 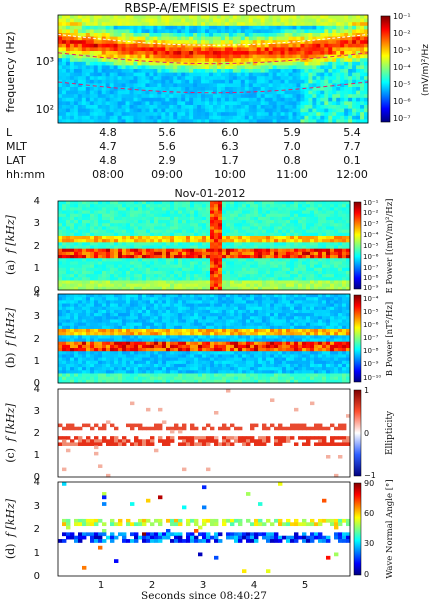 I want to click on ephem-value: 7.7, so click(x=352, y=146).